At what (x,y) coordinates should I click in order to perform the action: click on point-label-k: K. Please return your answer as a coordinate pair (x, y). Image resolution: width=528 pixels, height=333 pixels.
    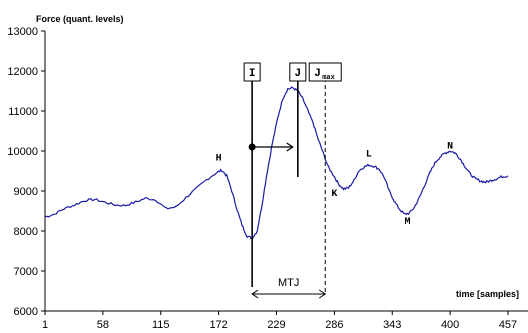
    Looking at the image, I should click on (334, 194).